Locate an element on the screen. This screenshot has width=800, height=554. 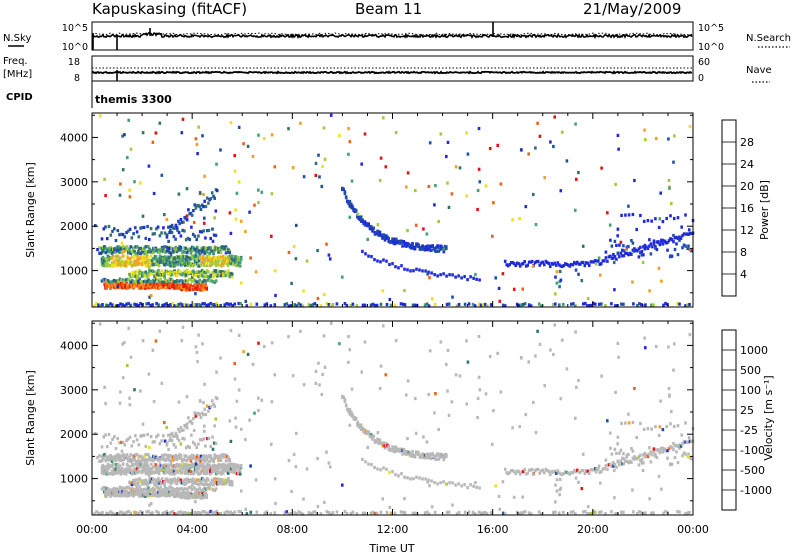
power-colorbar-label: Power [dB] is located at coordinates (764, 210).